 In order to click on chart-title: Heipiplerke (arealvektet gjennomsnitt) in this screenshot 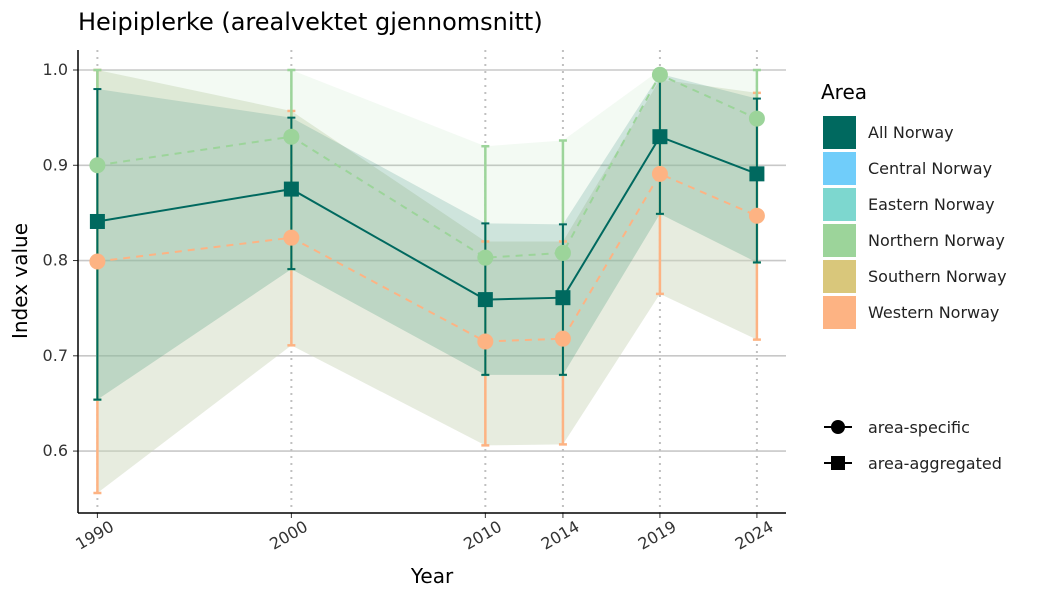, I will do `click(310, 22)`.